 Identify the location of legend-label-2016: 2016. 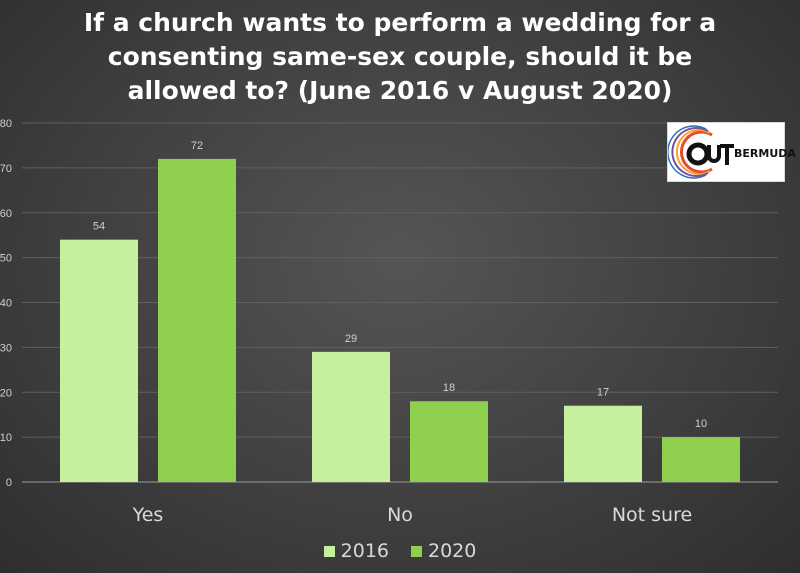
(364, 551).